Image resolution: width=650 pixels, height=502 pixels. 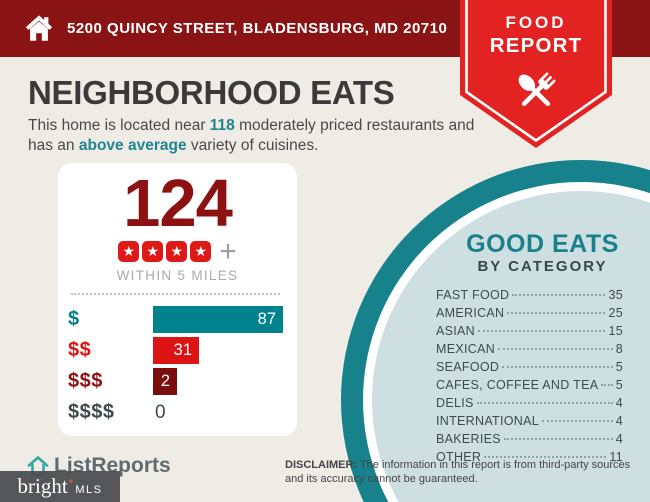 What do you see at coordinates (529, 333) in the screenshot?
I see `category-row: ASIAN 15` at bounding box center [529, 333].